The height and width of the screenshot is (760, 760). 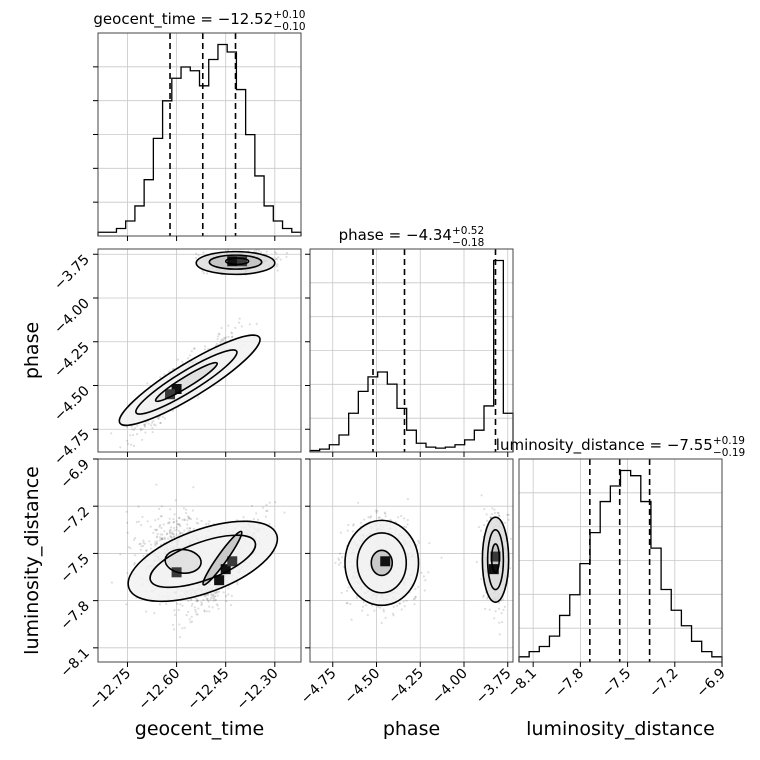 What do you see at coordinates (110, 690) in the screenshot?
I see `x-tick-label: −12.75` at bounding box center [110, 690].